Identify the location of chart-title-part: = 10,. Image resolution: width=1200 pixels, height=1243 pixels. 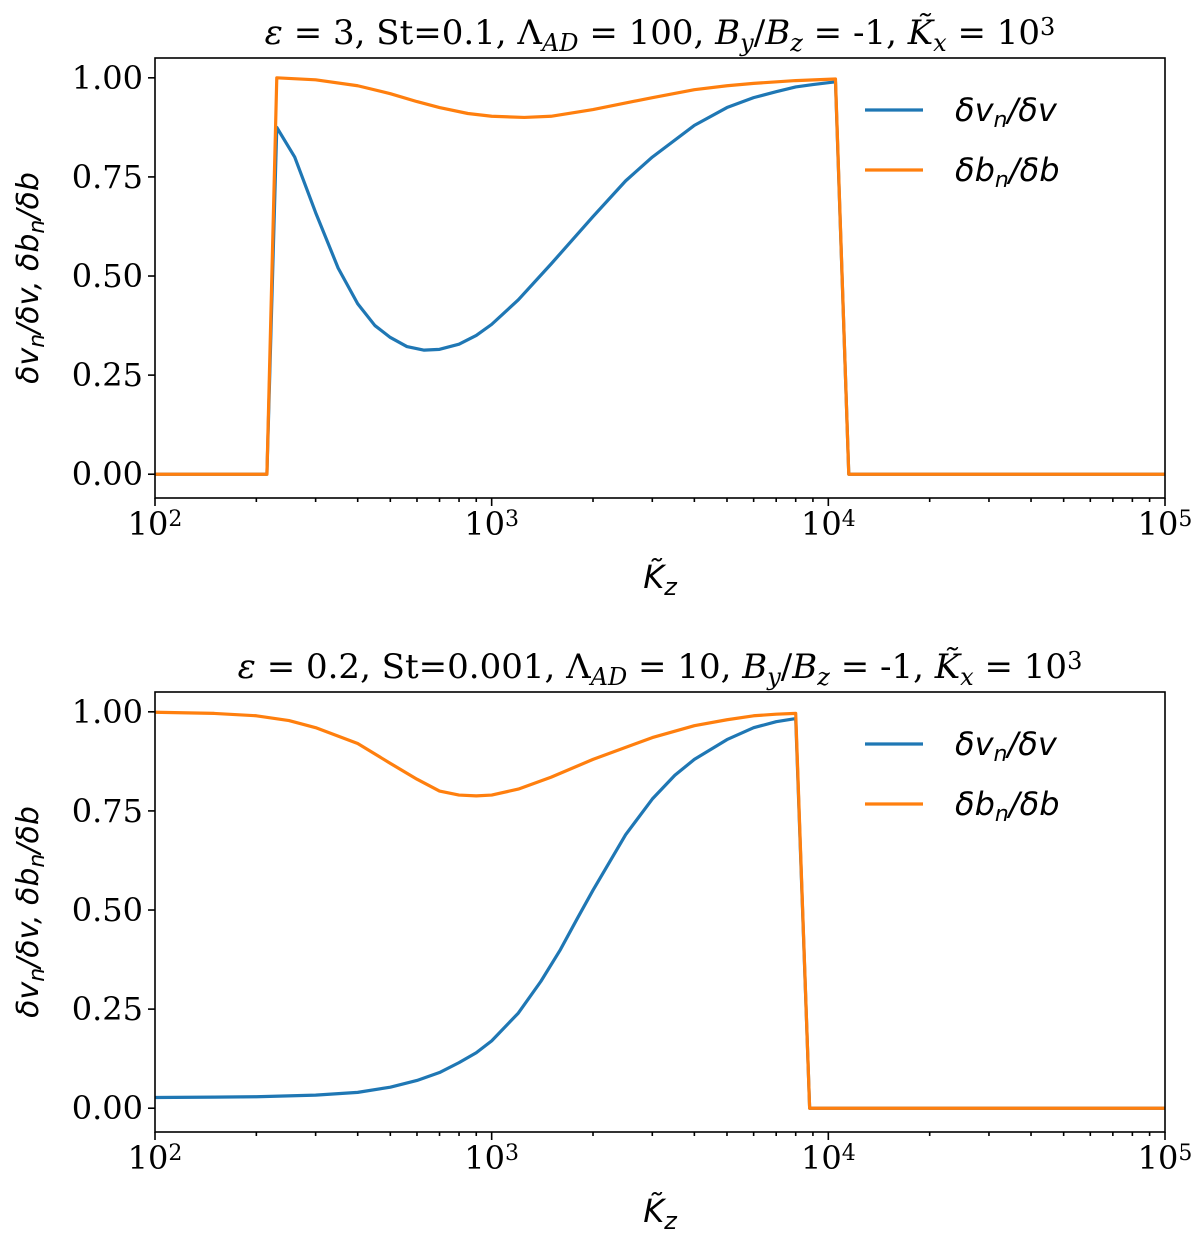
(684, 667).